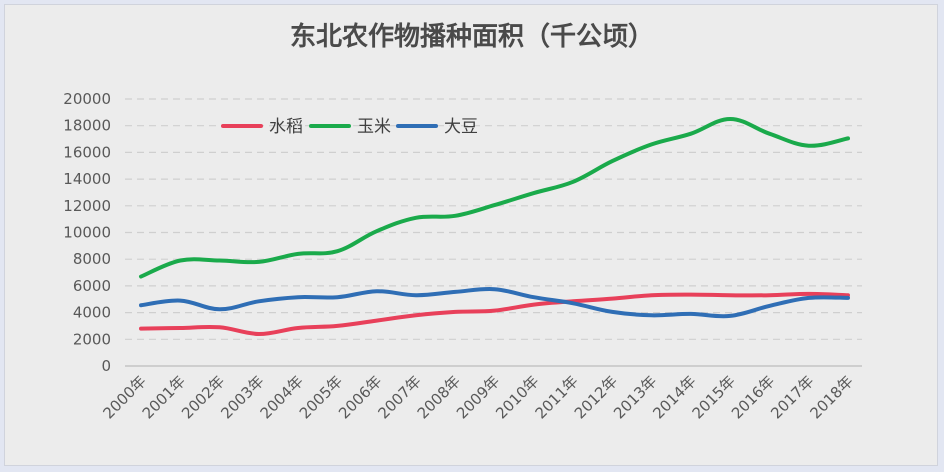 This screenshot has height=472, width=944. Describe the element at coordinates (753, 397) in the screenshot. I see `x-tick-label: 2016年` at that location.